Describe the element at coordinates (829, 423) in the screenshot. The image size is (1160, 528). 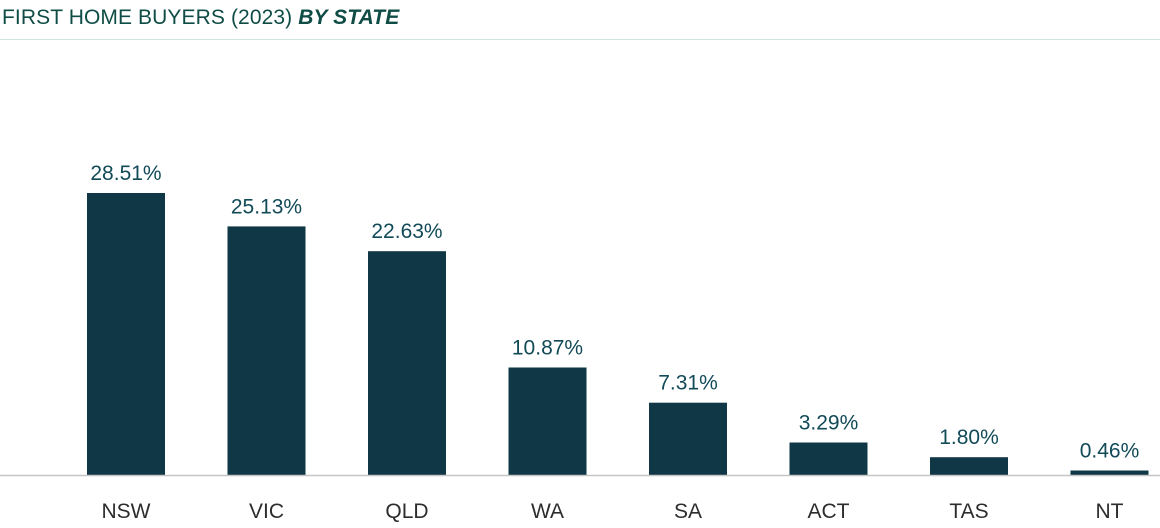
I see `value-label-act: 3.29%` at that location.